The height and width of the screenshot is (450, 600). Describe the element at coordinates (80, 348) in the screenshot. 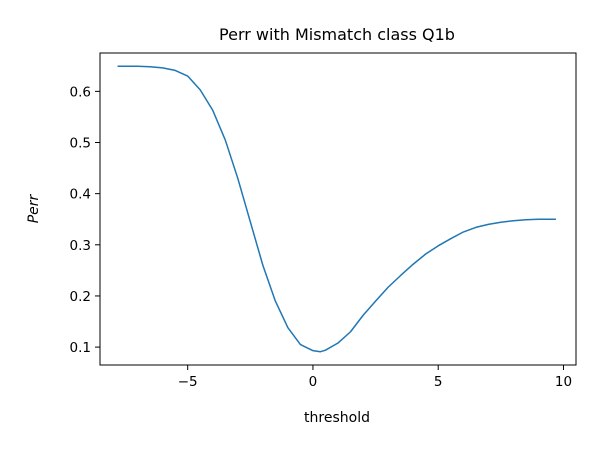

I see `y-tick-label: 0.1` at that location.